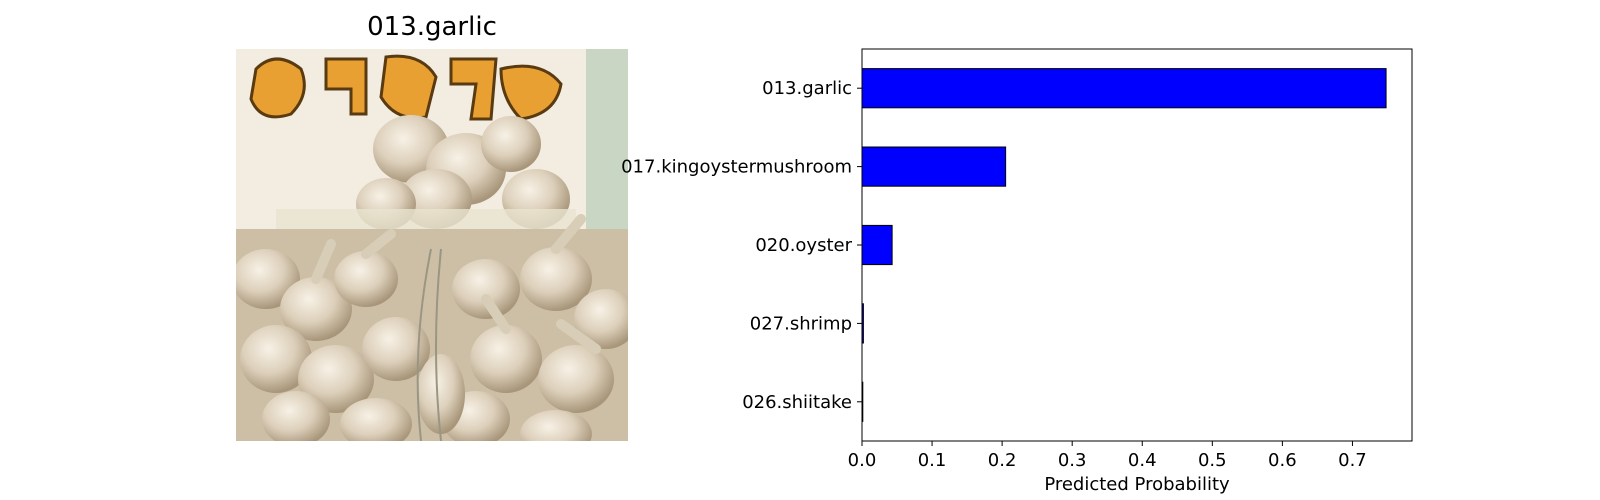  What do you see at coordinates (1212, 460) in the screenshot?
I see `x-tick-label: 0.5` at bounding box center [1212, 460].